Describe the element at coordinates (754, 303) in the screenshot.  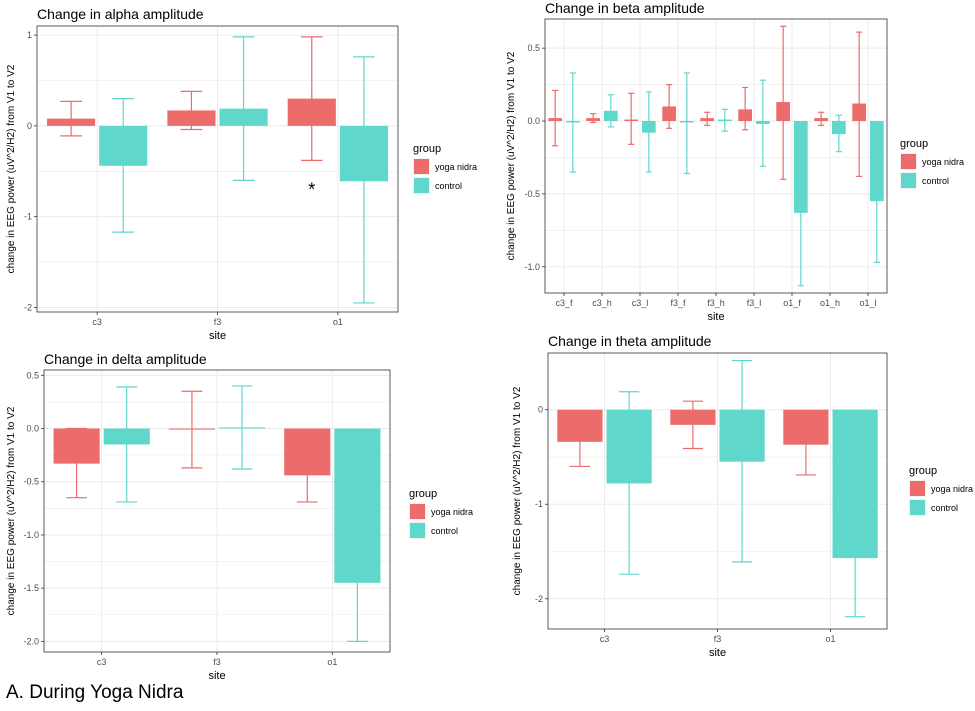
I see `x-tick-label: f3_l` at that location.